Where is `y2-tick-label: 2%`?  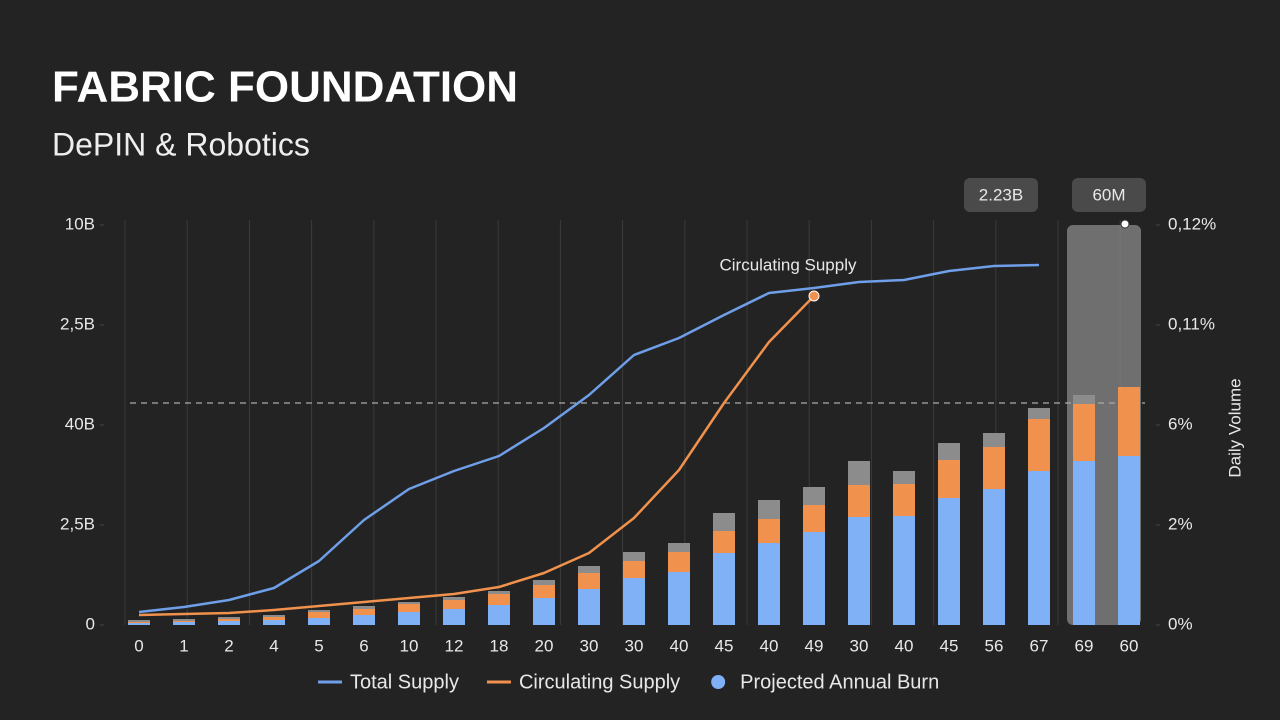 y2-tick-label: 2% is located at coordinates (1180, 523).